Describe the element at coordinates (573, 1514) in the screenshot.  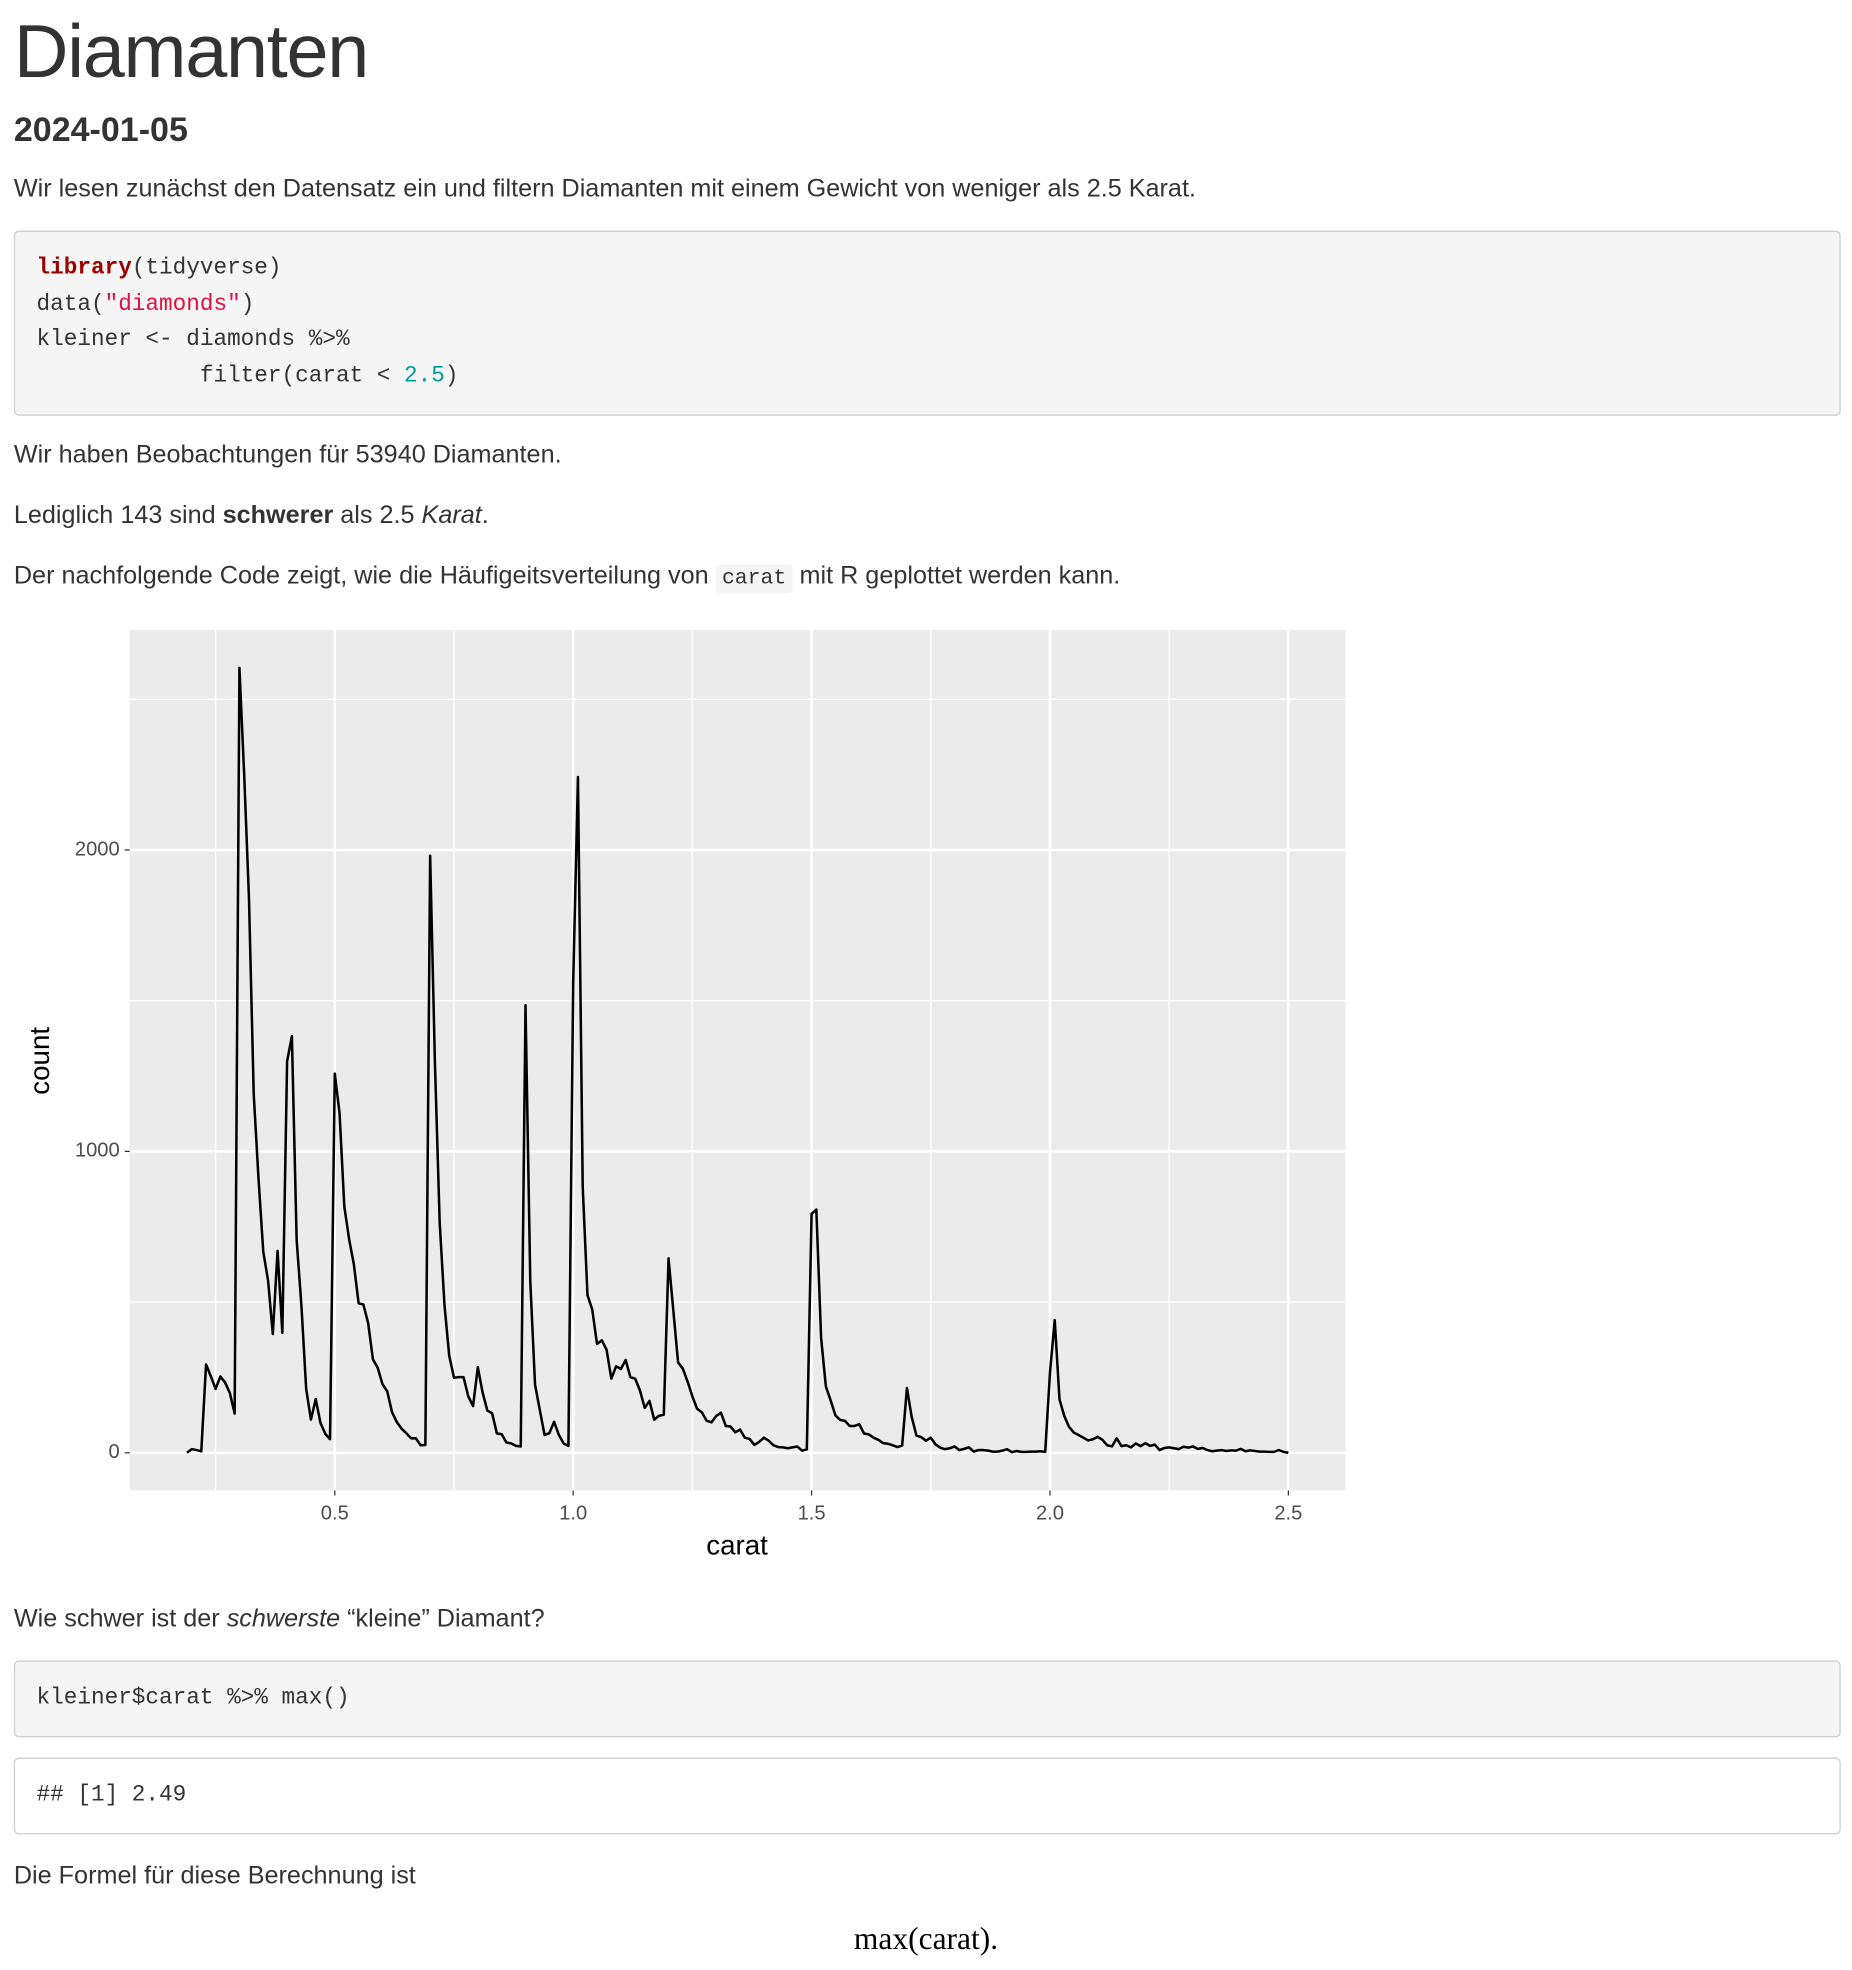
I see `x-tick-label: 1.0` at that location.